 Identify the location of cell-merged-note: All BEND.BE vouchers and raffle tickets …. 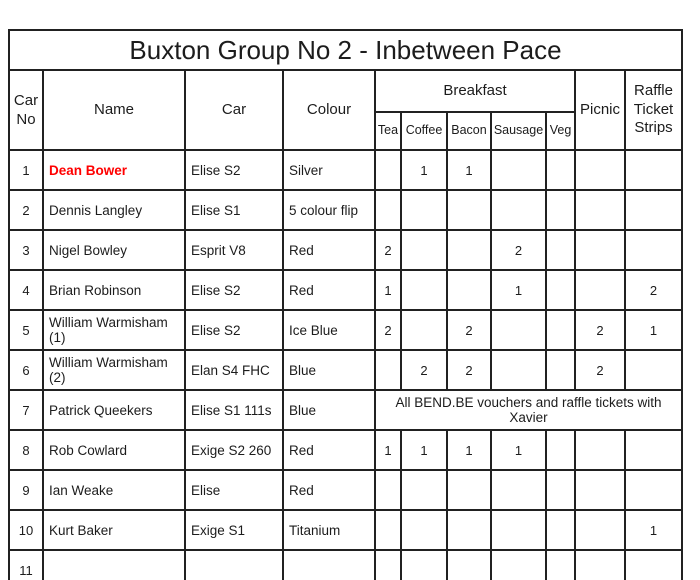
(528, 410).